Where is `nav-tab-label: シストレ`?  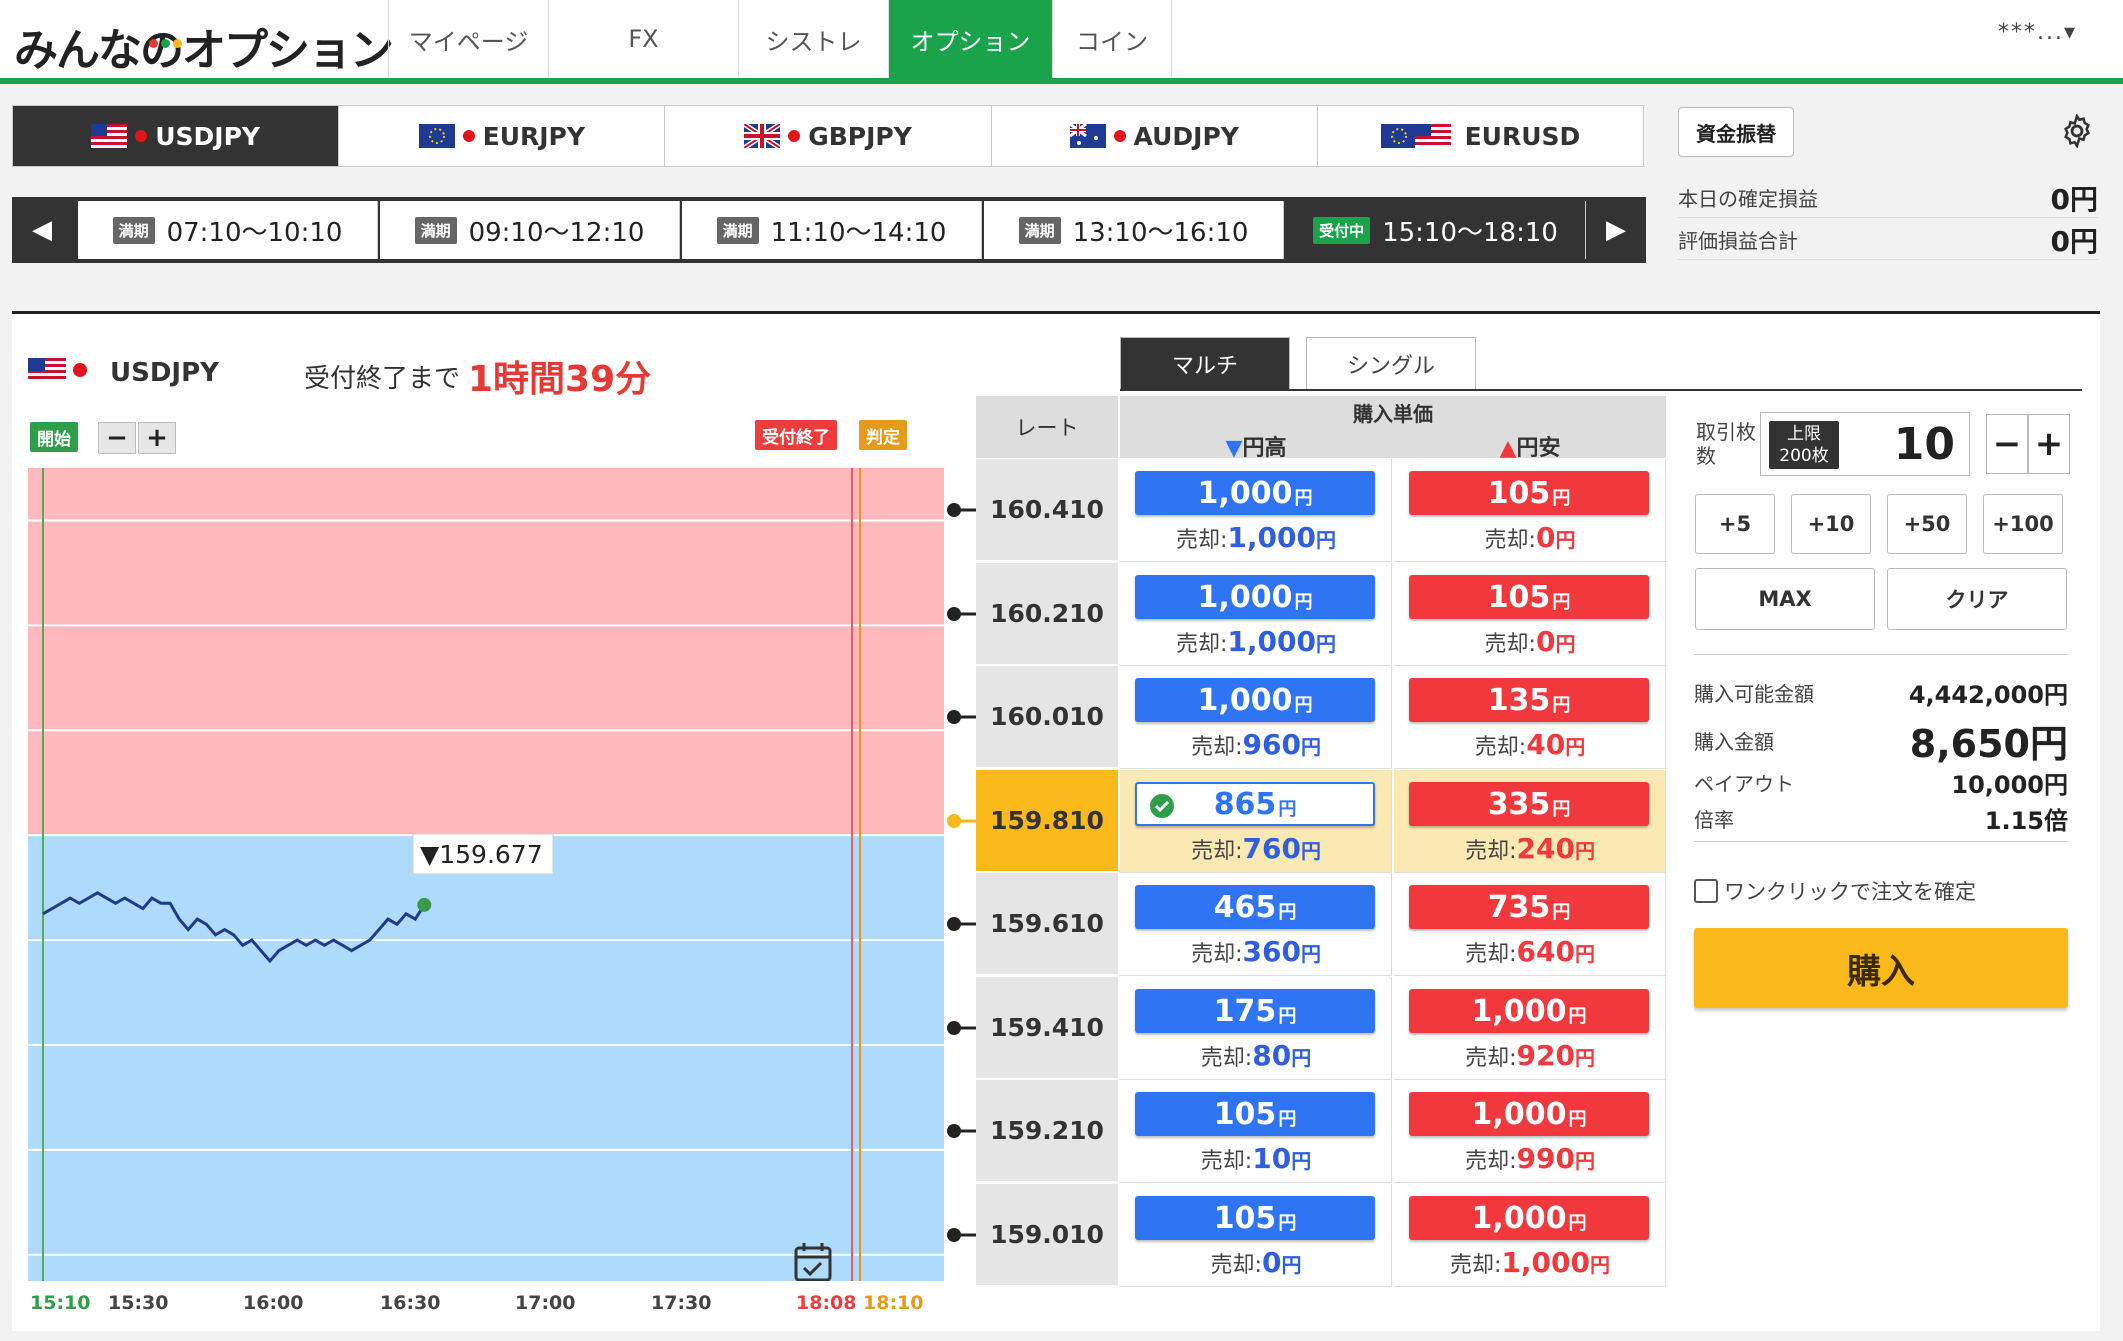
nav-tab-label: シストレ is located at coordinates (813, 41).